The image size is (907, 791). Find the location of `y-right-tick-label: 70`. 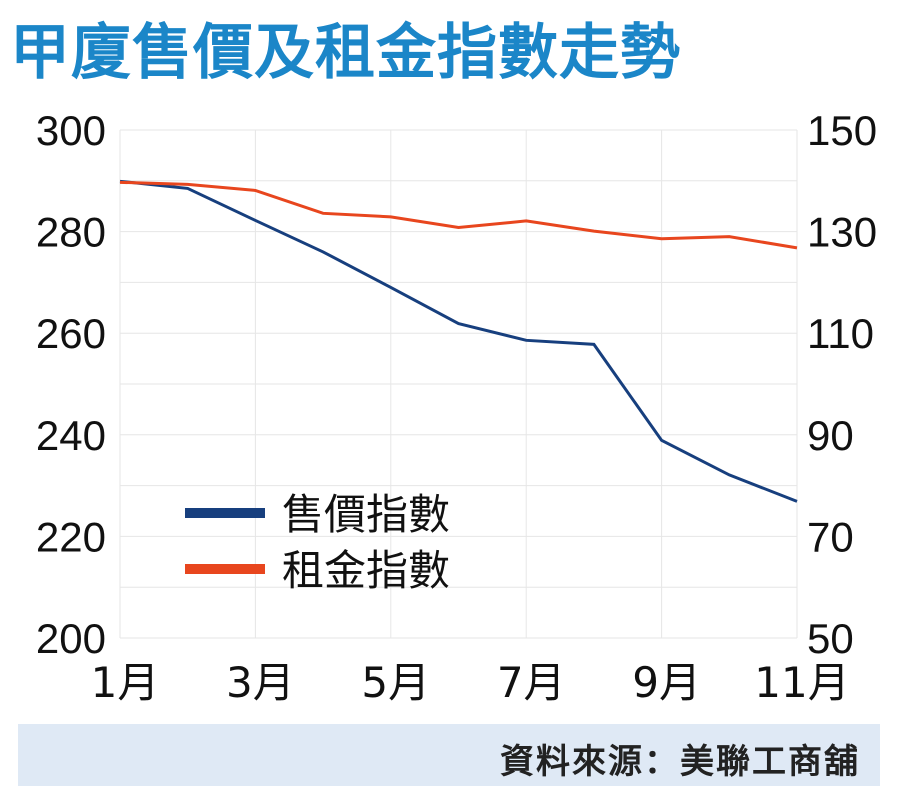

y-right-tick-label: 70 is located at coordinates (830, 536).